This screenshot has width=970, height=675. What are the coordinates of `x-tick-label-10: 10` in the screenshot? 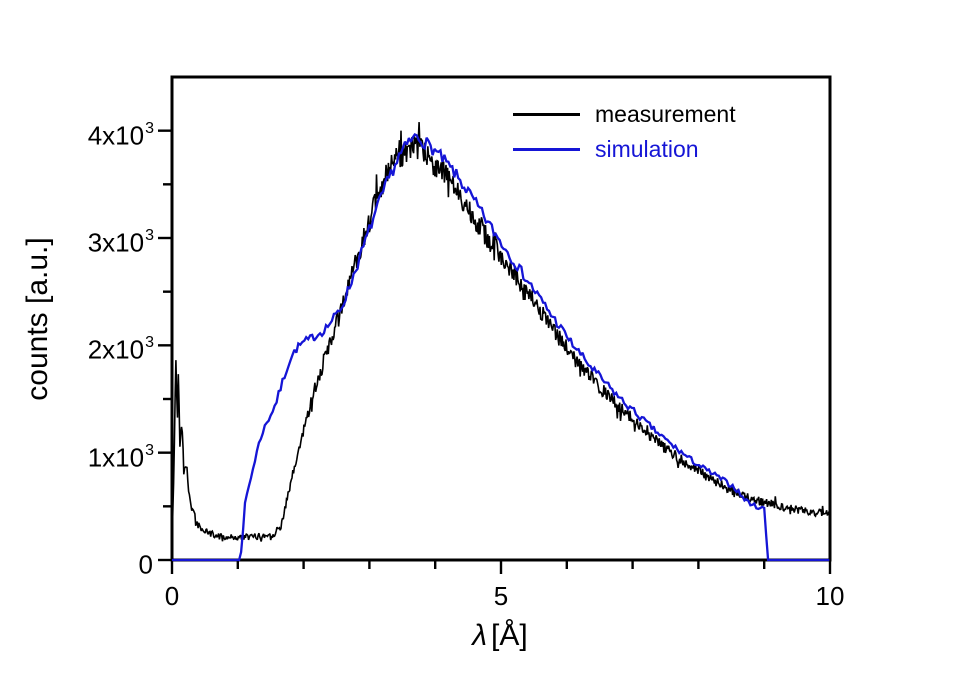 It's located at (830, 596).